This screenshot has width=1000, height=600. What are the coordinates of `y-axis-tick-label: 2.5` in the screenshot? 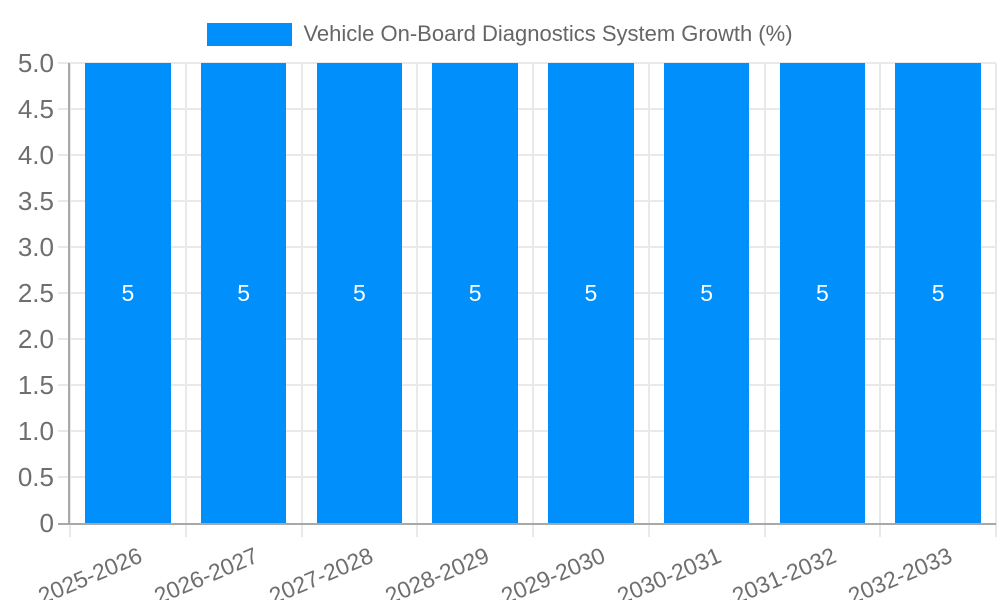 It's located at (35, 293).